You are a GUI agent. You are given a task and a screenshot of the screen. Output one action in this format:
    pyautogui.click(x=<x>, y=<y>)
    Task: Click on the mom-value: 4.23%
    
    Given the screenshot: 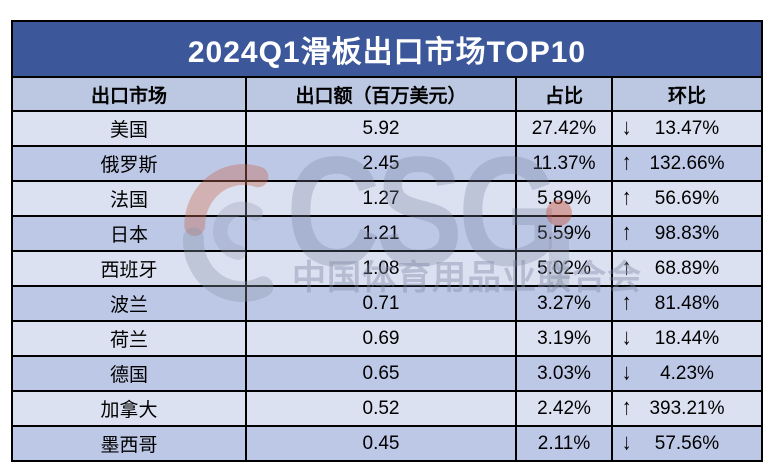 What is the action you would take?
    pyautogui.click(x=687, y=373)
    